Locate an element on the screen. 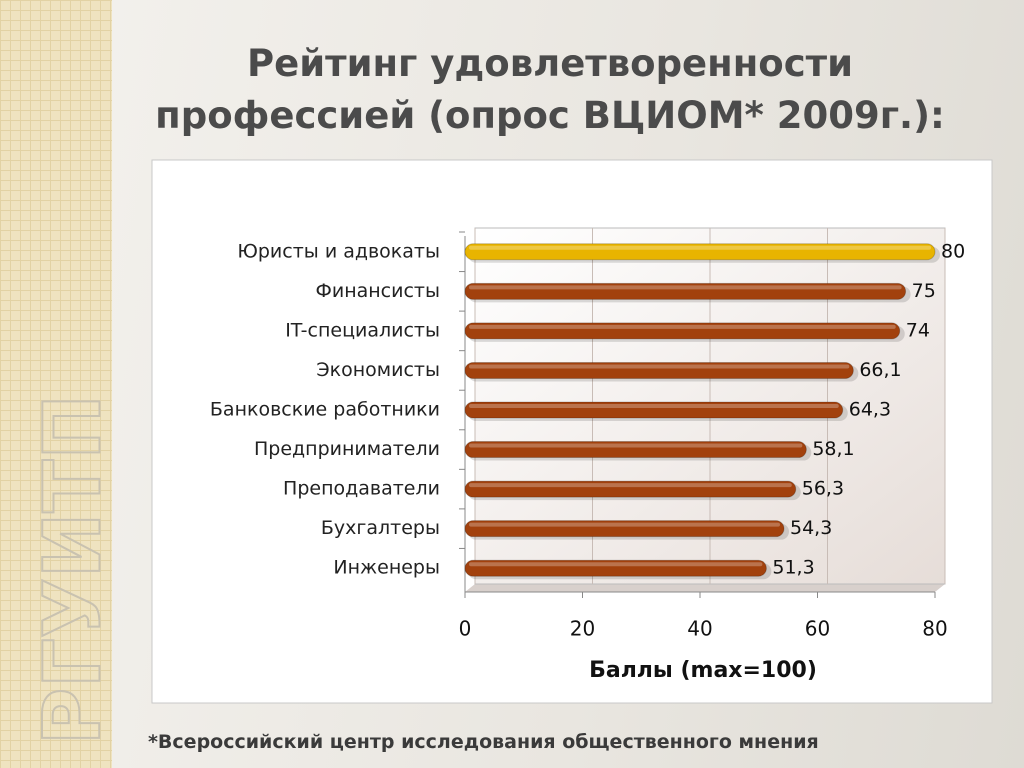  x-tick-label: 60 is located at coordinates (817, 629).